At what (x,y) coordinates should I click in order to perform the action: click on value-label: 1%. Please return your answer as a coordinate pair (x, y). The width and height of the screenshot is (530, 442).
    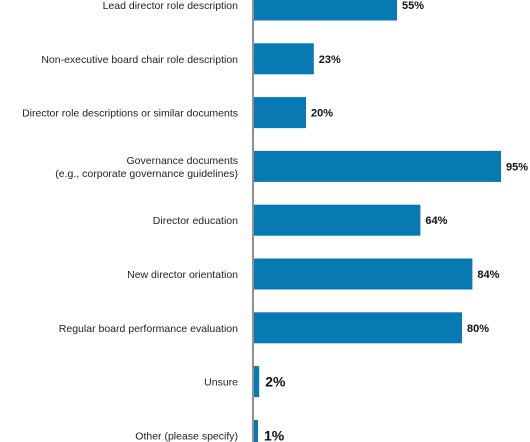
    Looking at the image, I should click on (274, 434).